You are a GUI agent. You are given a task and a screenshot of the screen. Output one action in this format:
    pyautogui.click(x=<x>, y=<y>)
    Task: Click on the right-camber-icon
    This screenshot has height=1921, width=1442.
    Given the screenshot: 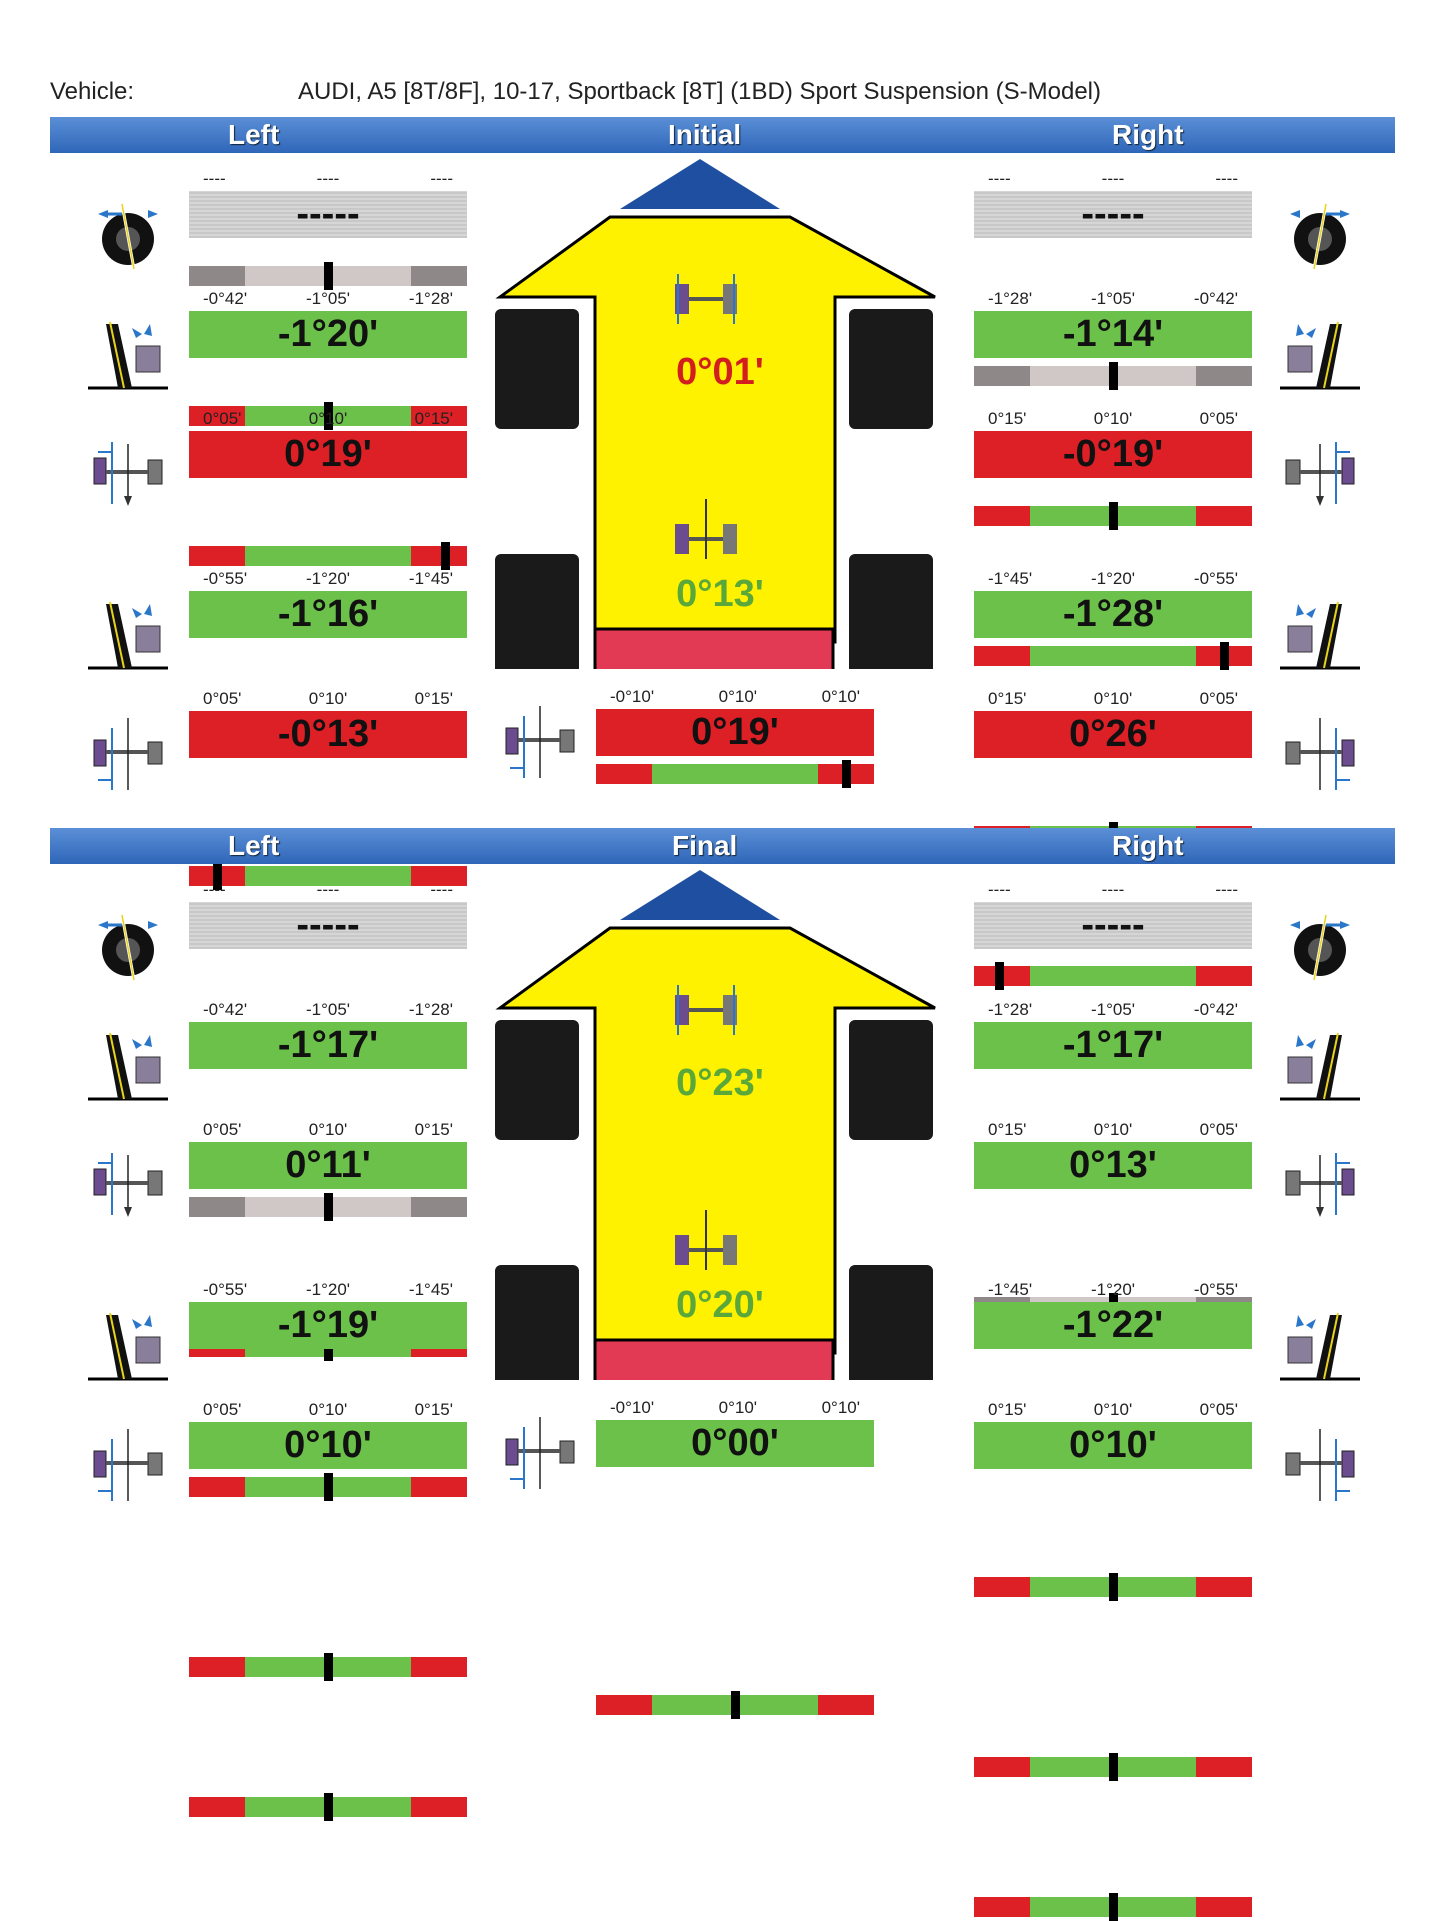 What is the action you would take?
    pyautogui.click(x=1320, y=354)
    